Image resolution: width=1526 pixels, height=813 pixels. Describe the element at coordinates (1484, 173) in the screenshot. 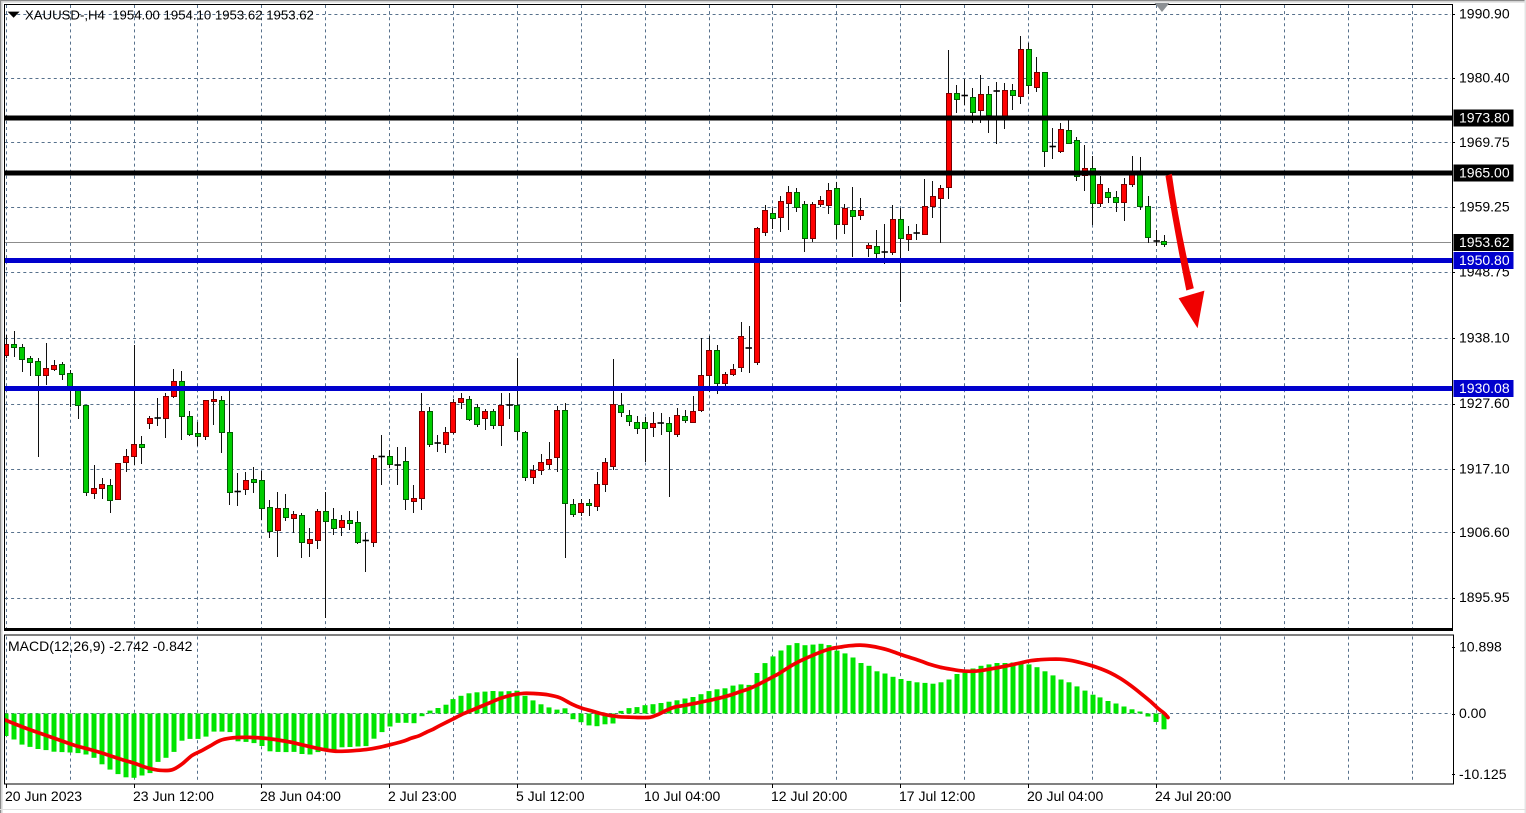

I see `svg-text: 1965.00` at that location.